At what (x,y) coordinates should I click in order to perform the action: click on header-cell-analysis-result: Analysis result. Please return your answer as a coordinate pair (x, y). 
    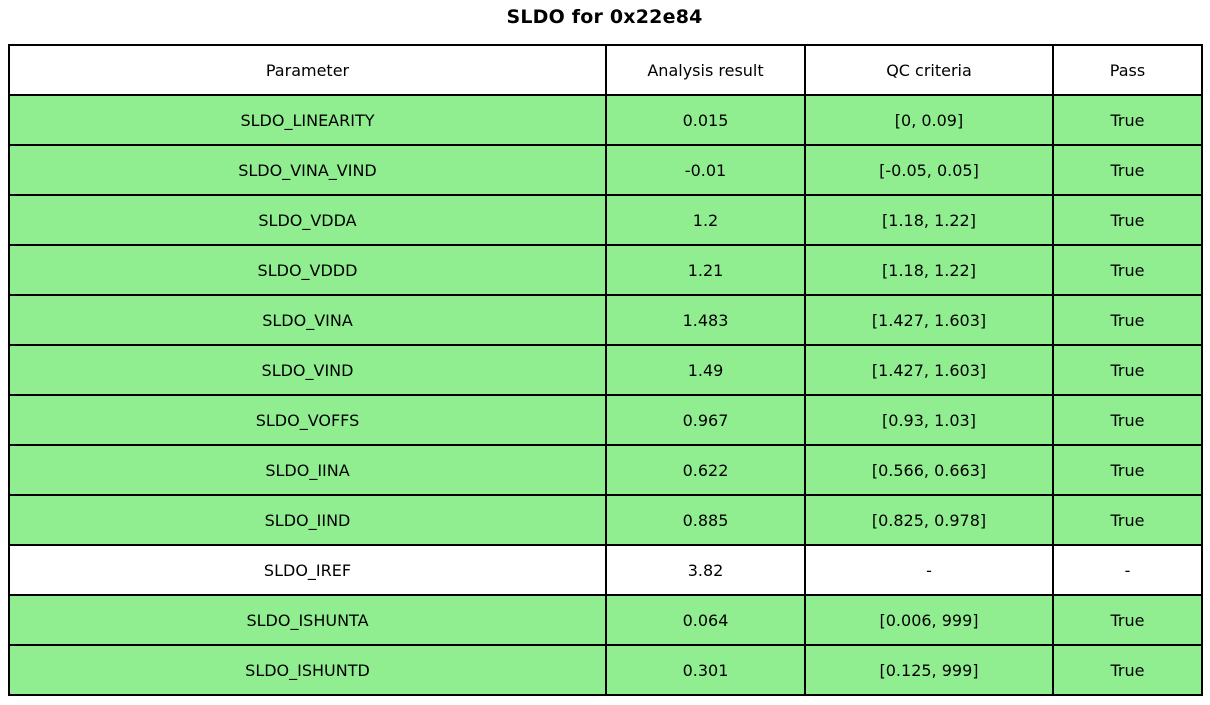
    Looking at the image, I should click on (705, 70).